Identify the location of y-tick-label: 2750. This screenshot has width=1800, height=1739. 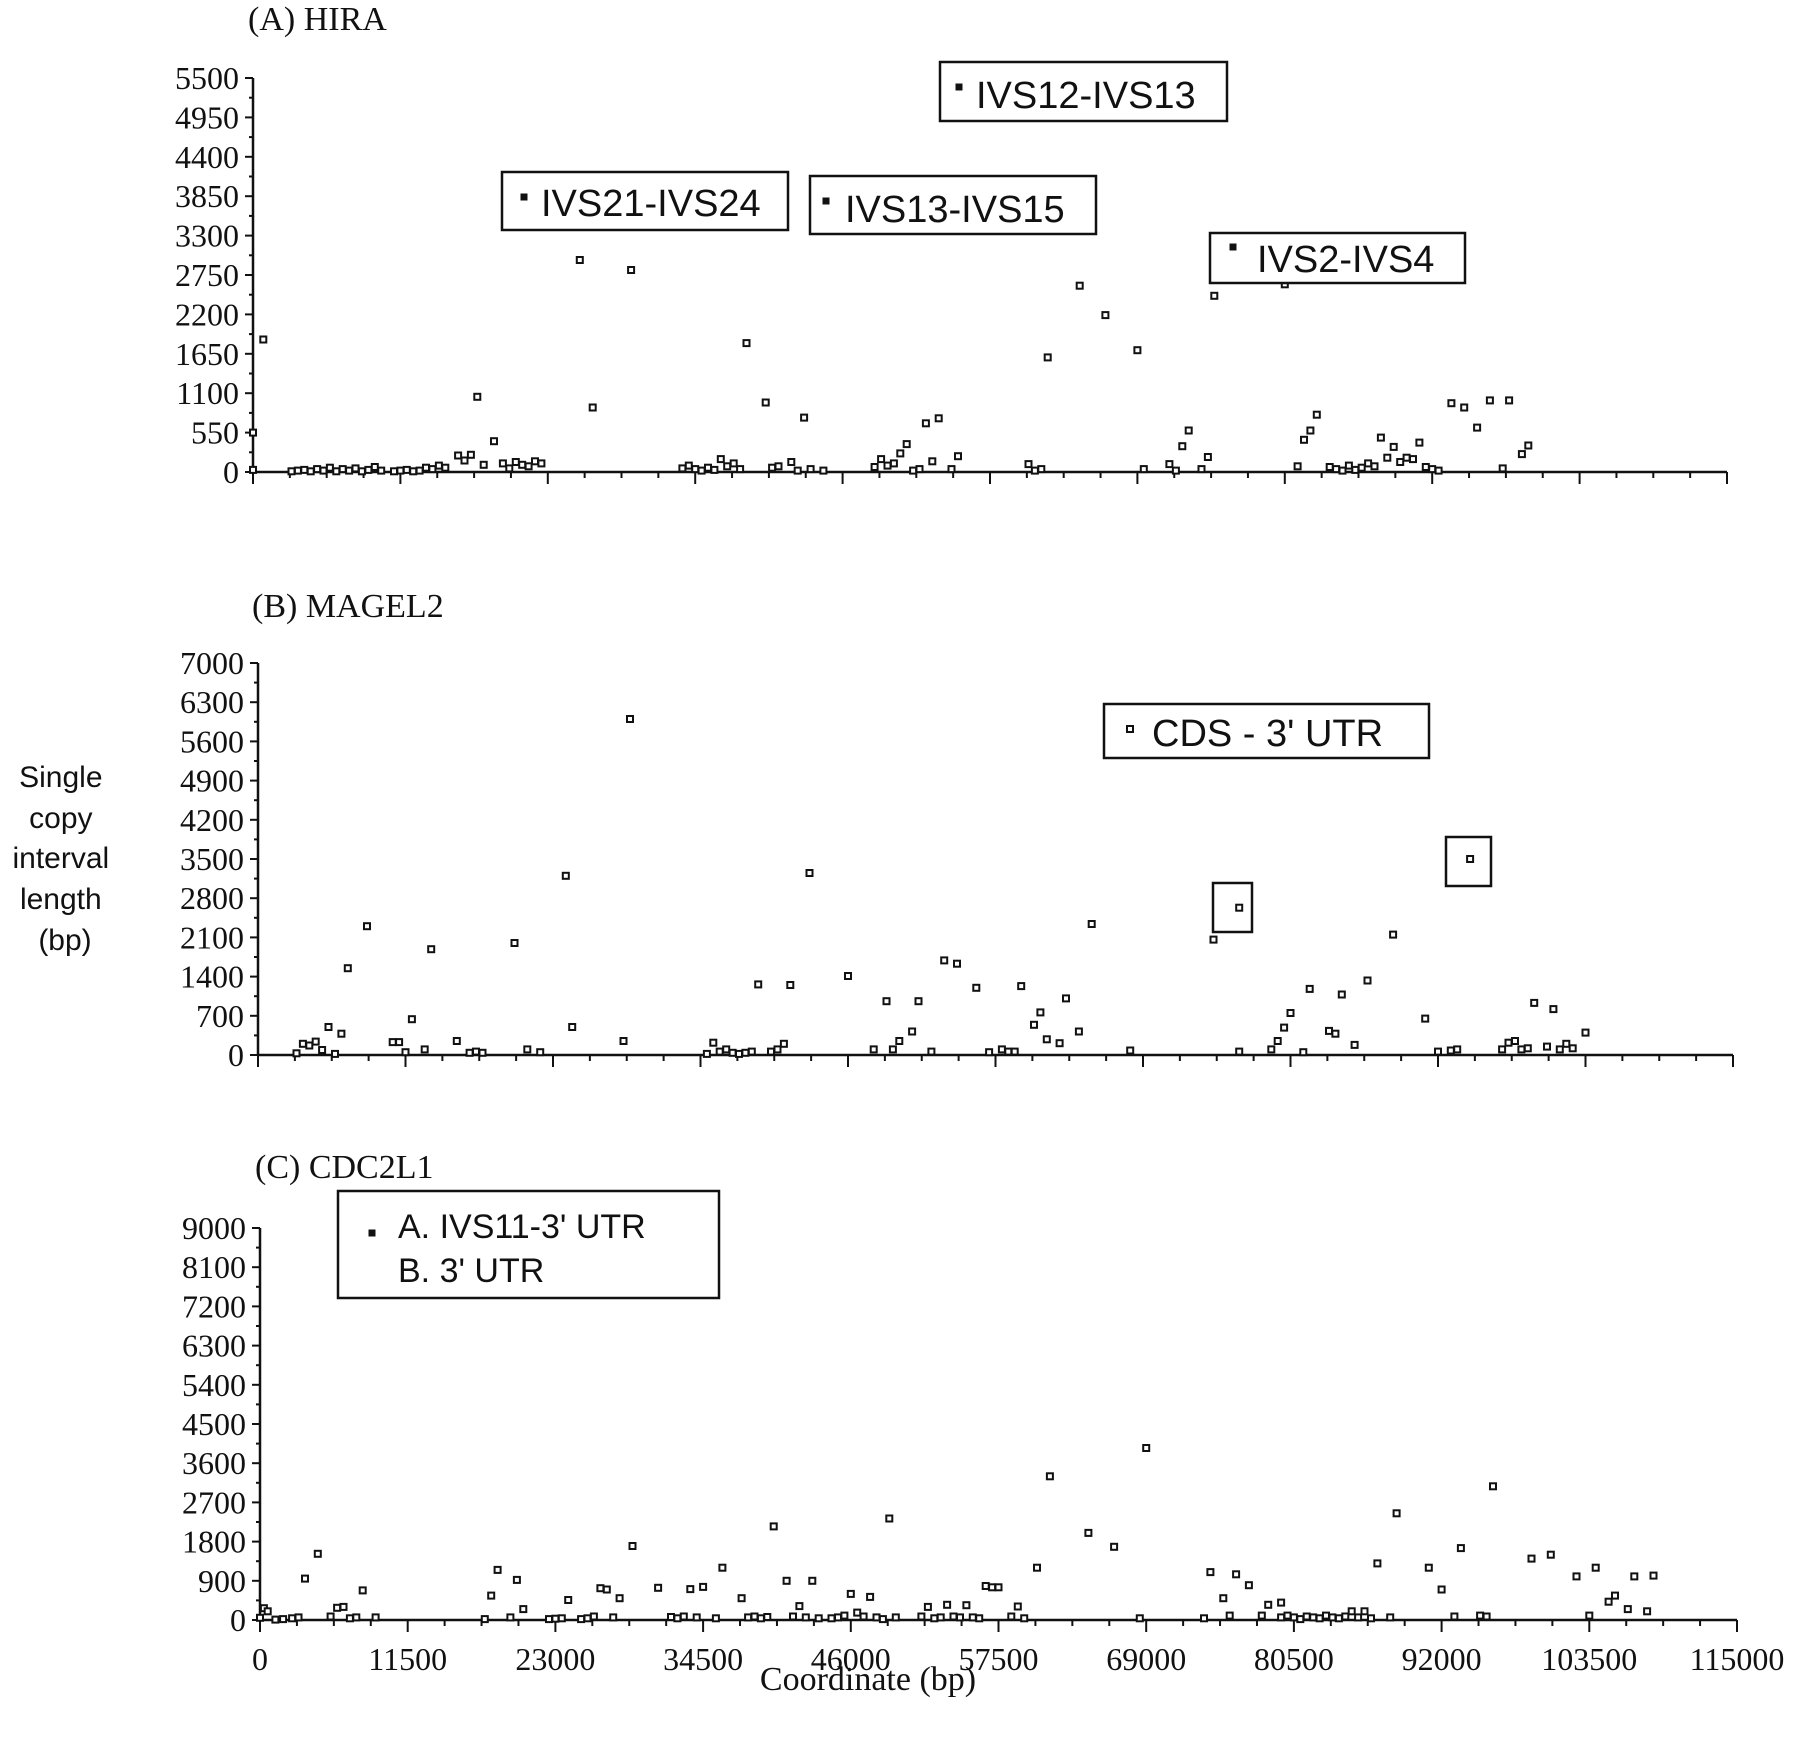
(207, 275).